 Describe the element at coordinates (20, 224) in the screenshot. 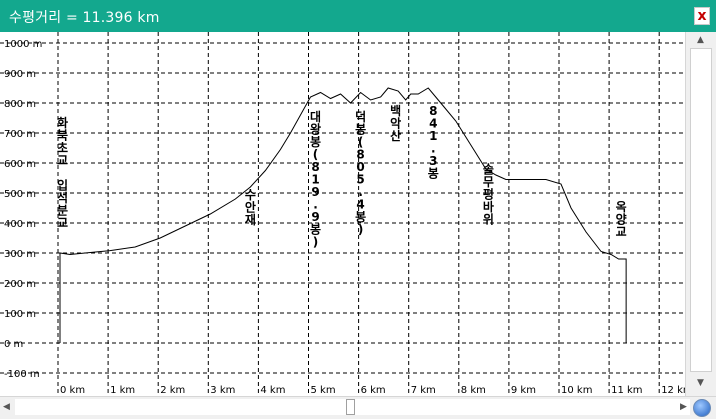

I see `y-tick-label: 400 m` at that location.